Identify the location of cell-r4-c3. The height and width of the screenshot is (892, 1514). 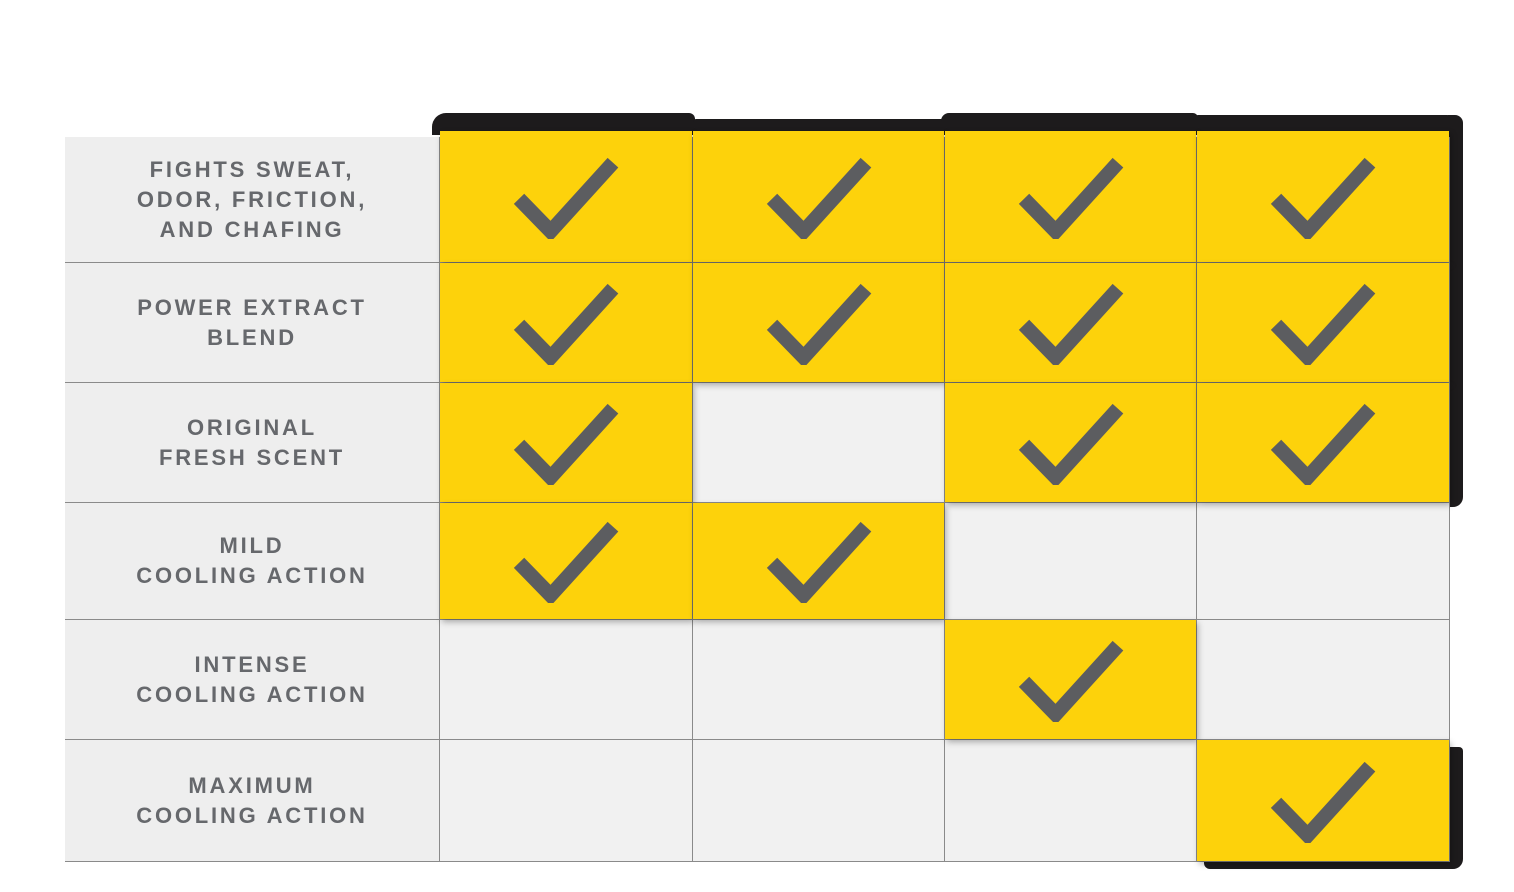
(1071, 561).